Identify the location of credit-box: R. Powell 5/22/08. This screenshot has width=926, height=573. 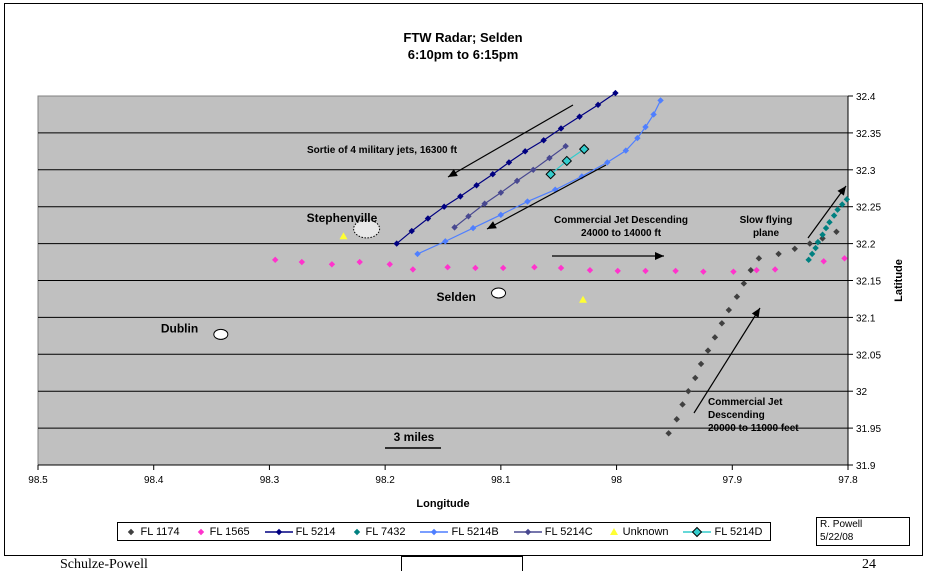
(863, 531).